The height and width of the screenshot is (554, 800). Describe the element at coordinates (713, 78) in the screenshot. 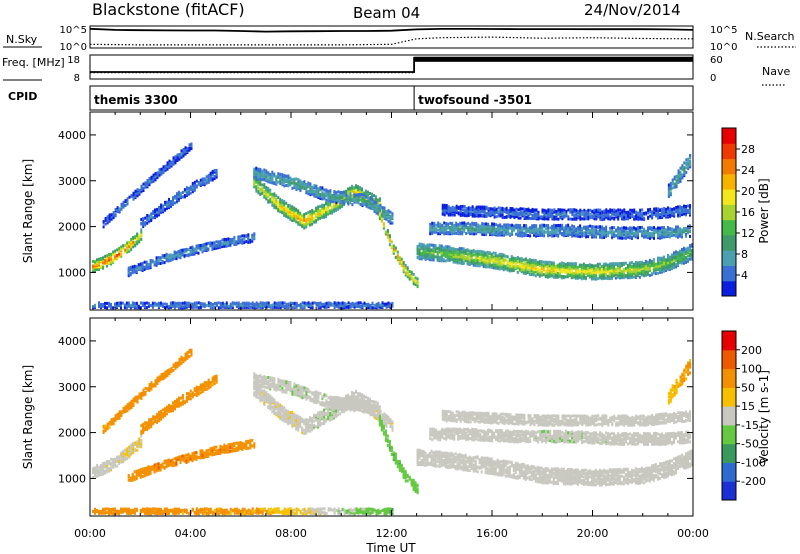

I see `freq-right-tick-bottom: 0` at that location.